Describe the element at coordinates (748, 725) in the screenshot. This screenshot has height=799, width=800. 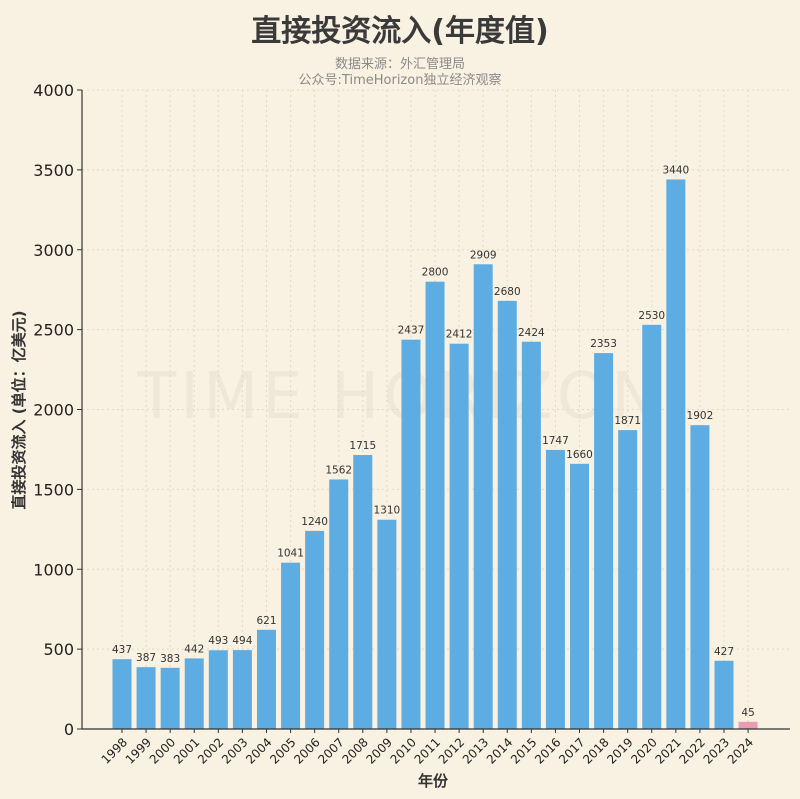
I see `bar-2024` at that location.